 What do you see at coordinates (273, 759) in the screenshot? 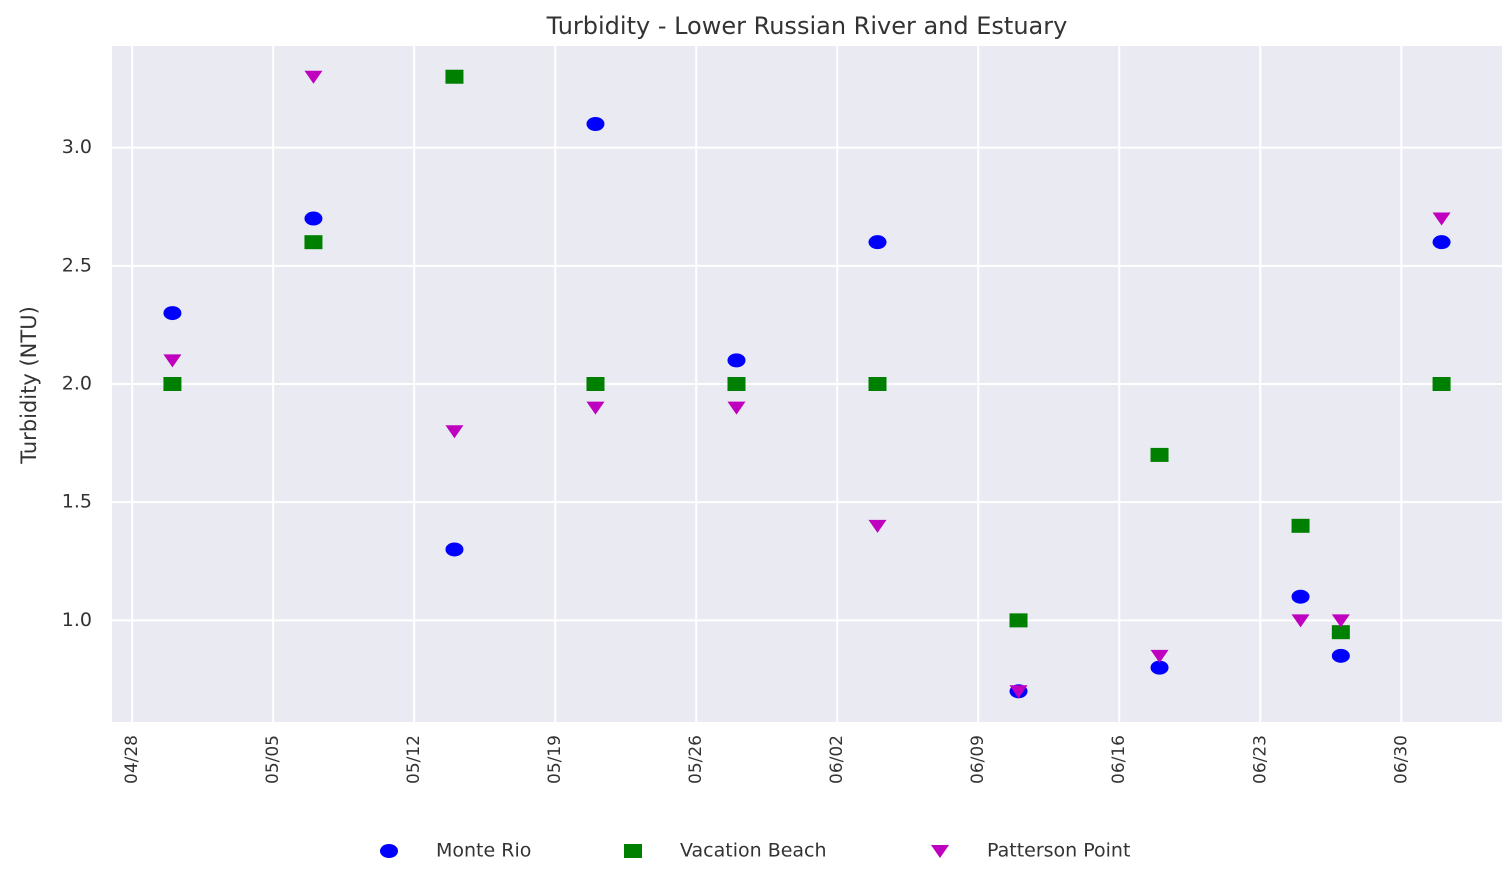
I see `x-tick-label: 05/05` at bounding box center [273, 759].